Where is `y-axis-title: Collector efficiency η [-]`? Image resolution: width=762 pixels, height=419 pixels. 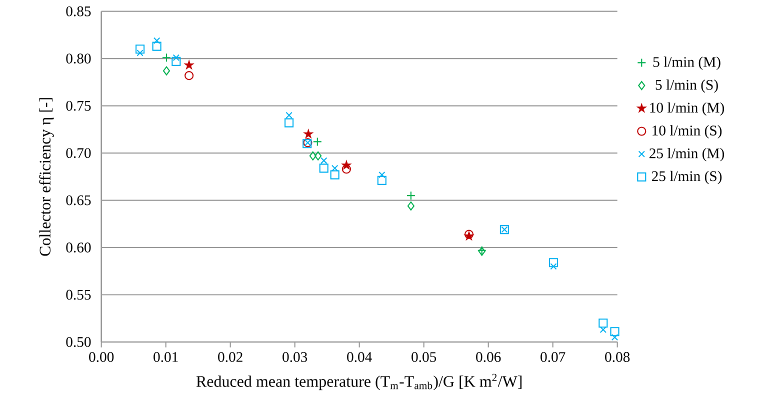
y-axis-title: Collector efficiency η [-] is located at coordinates (46, 177).